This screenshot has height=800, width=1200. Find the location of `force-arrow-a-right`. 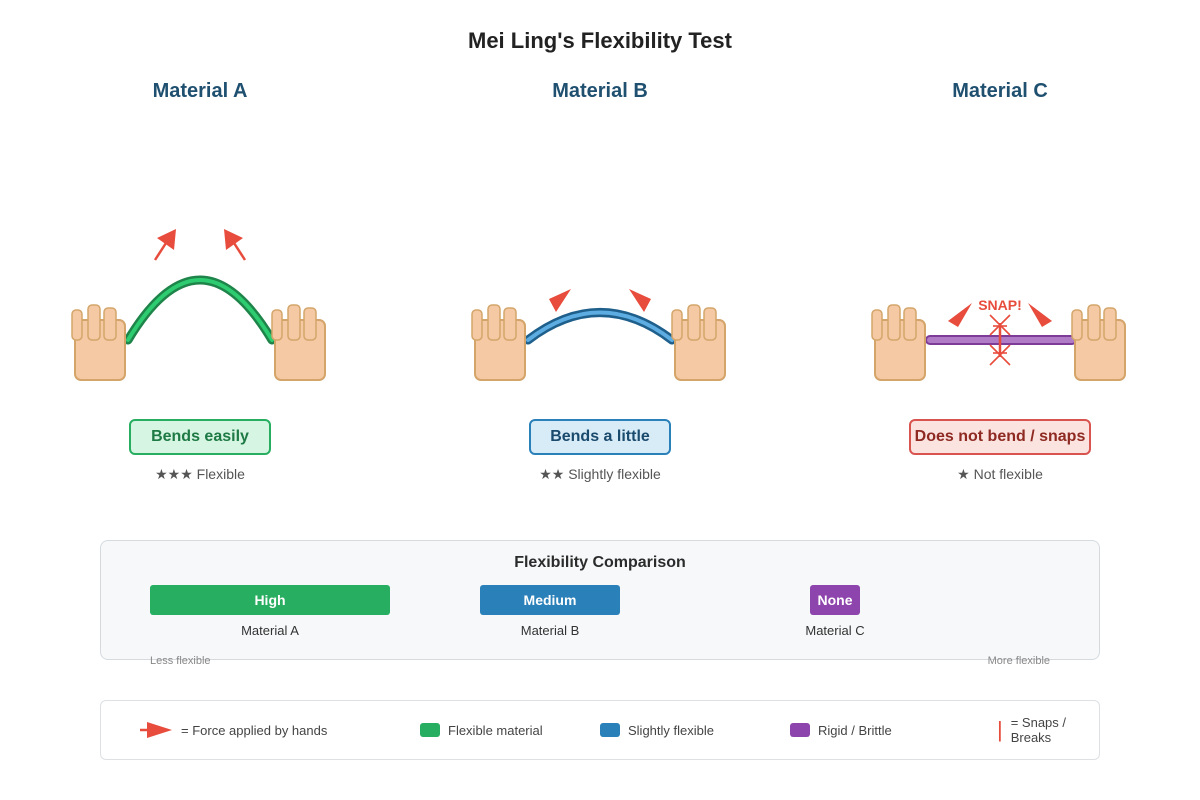

force-arrow-a-right is located at coordinates (235, 245).